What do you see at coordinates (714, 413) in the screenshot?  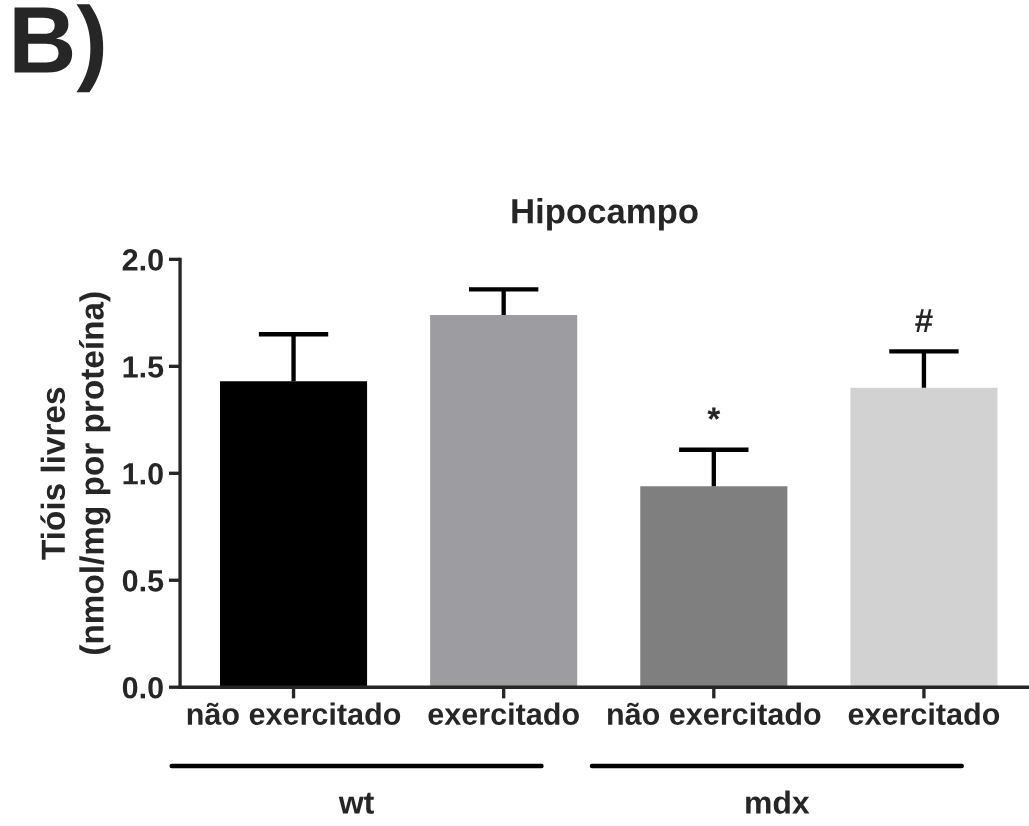 I see `data-label: *` at bounding box center [714, 413].